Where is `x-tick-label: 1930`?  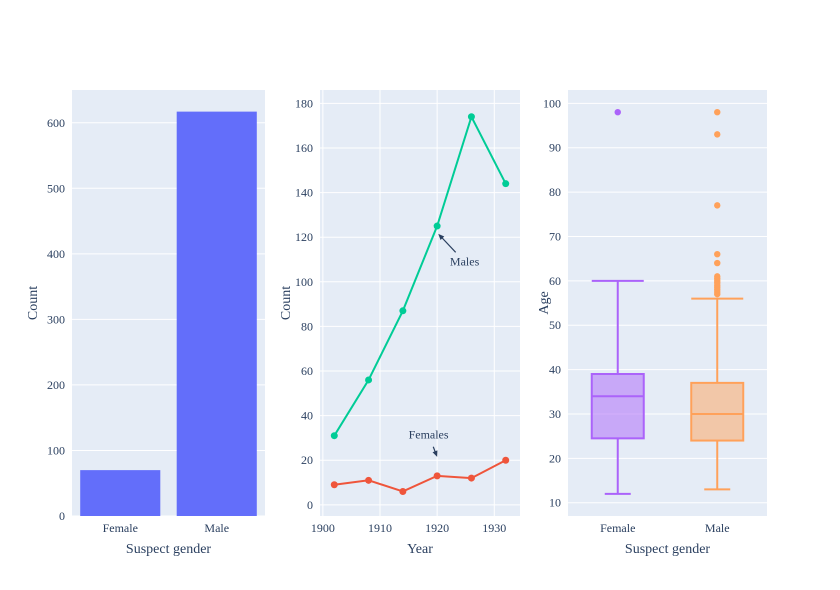
x-tick-label: 1930 is located at coordinates (494, 528).